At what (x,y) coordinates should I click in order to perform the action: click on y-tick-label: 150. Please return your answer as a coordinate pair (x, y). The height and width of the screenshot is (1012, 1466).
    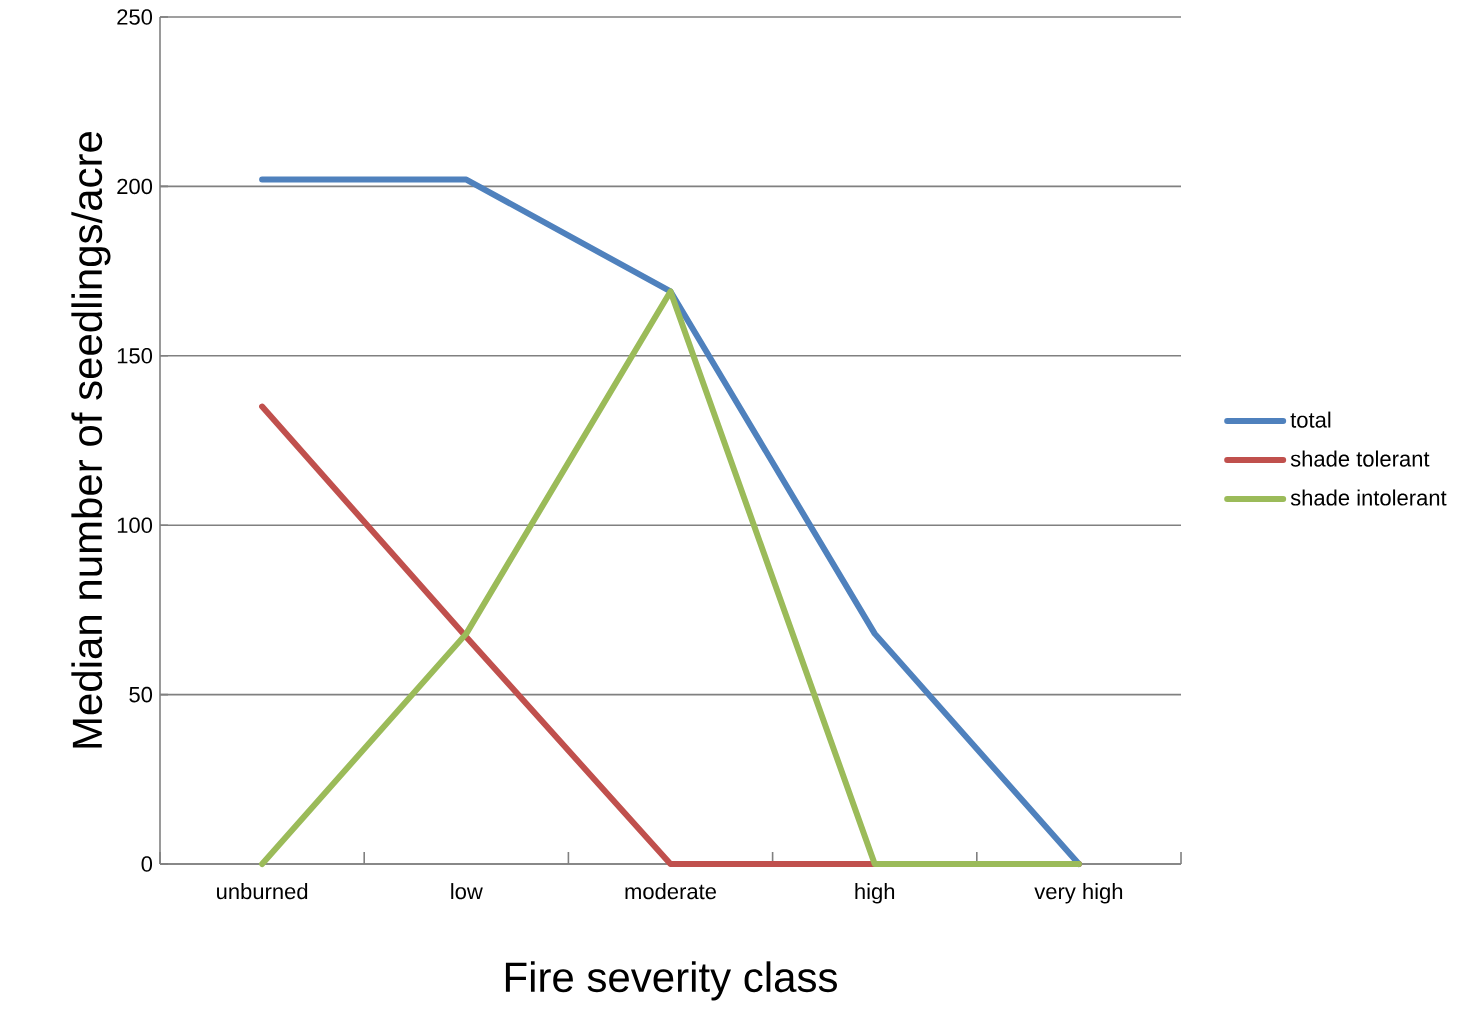
    Looking at the image, I should click on (135, 356).